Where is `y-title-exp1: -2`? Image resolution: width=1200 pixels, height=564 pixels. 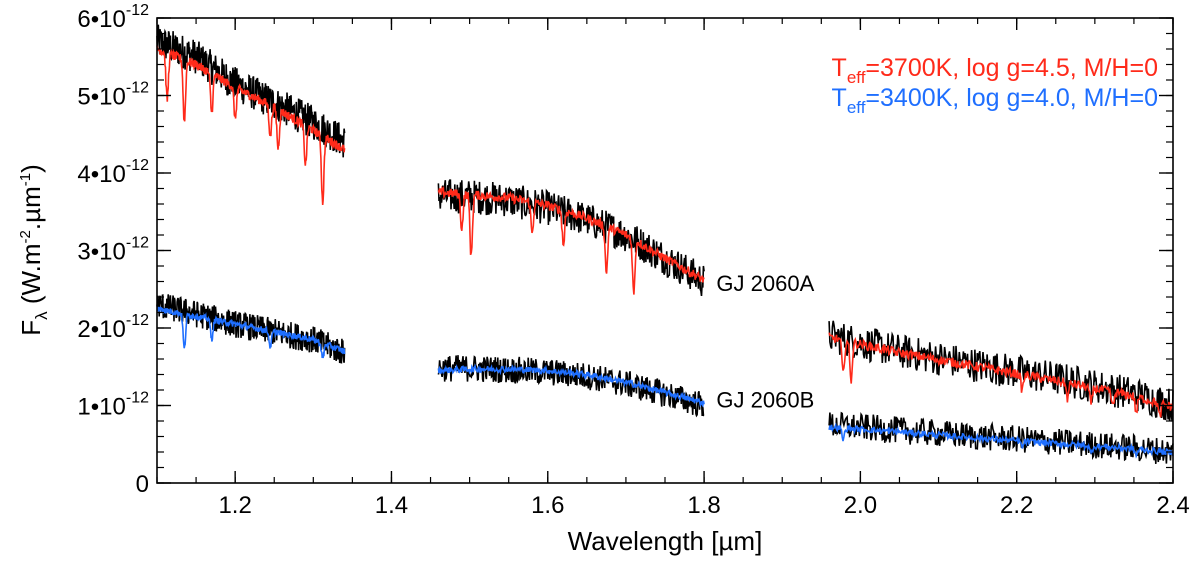
y-title-exp1: -2 is located at coordinates (25, 236).